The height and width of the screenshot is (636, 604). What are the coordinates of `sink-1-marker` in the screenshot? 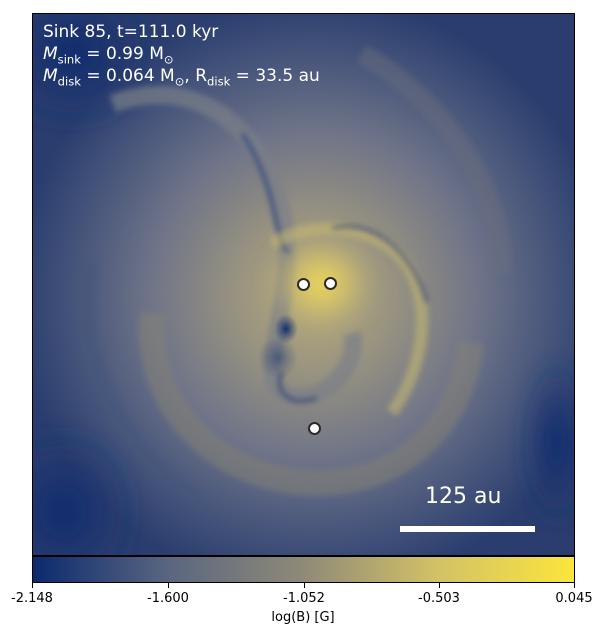 It's located at (303, 284).